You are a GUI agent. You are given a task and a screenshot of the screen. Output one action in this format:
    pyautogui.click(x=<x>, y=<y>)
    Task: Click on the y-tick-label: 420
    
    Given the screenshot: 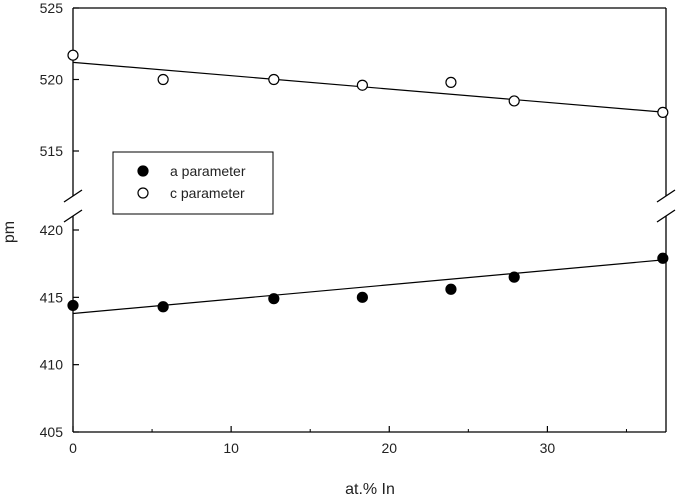 What is the action you would take?
    pyautogui.click(x=52, y=230)
    